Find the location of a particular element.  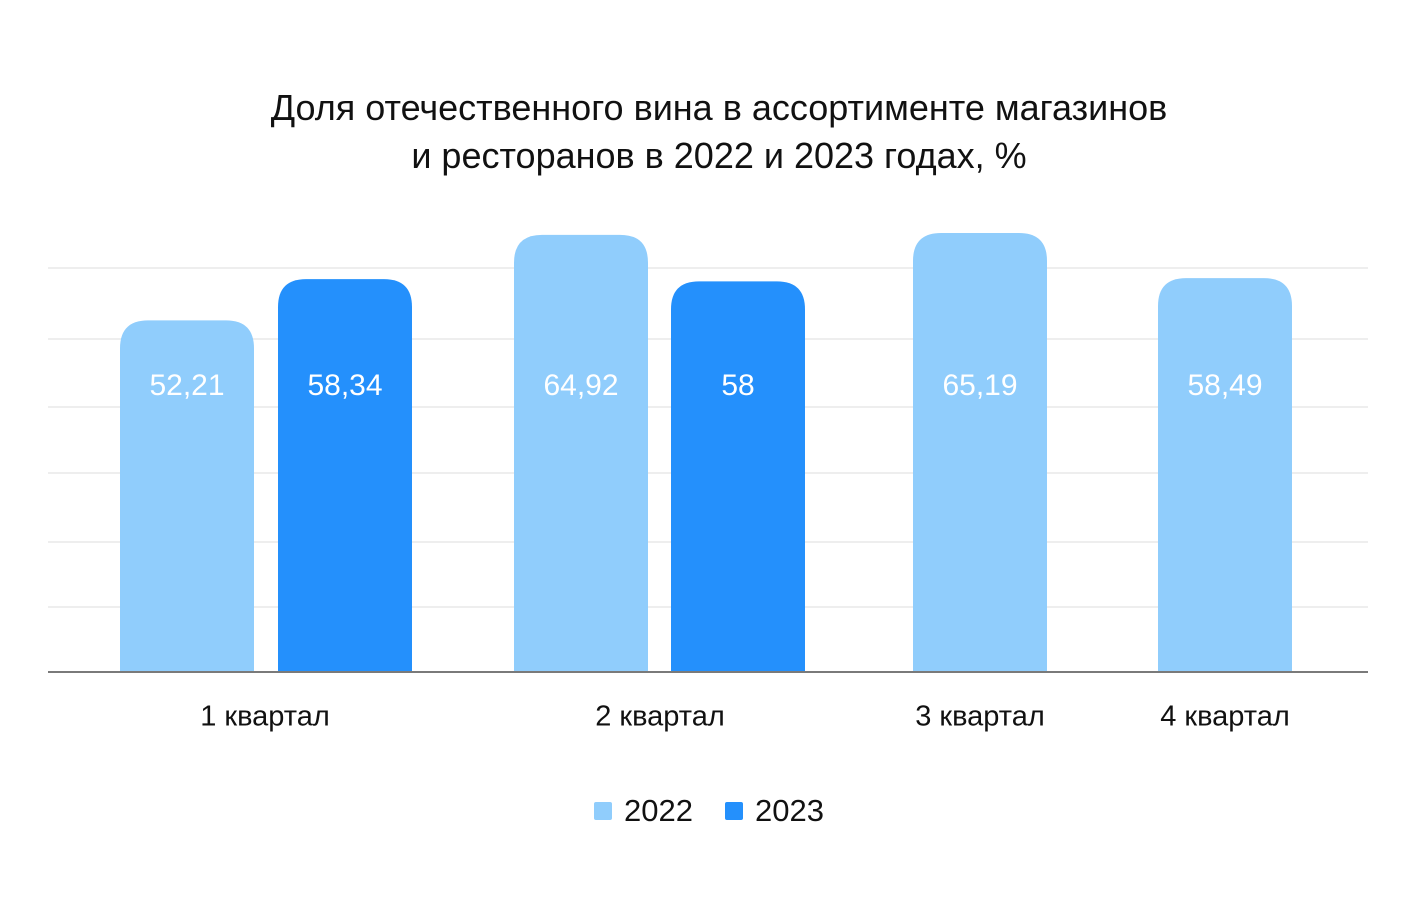

bar-value-label-2023-2: 58 is located at coordinates (737, 385).